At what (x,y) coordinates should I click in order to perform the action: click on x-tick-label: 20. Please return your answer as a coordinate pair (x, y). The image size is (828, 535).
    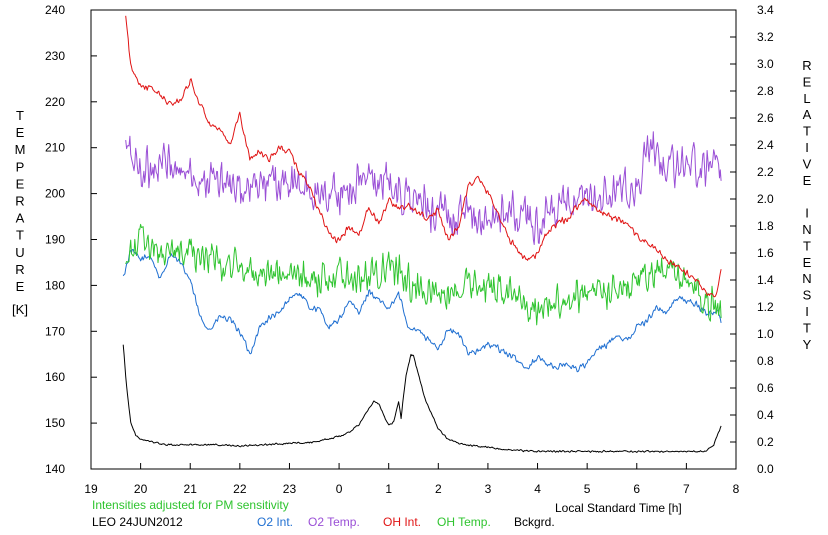
    Looking at the image, I should click on (141, 489).